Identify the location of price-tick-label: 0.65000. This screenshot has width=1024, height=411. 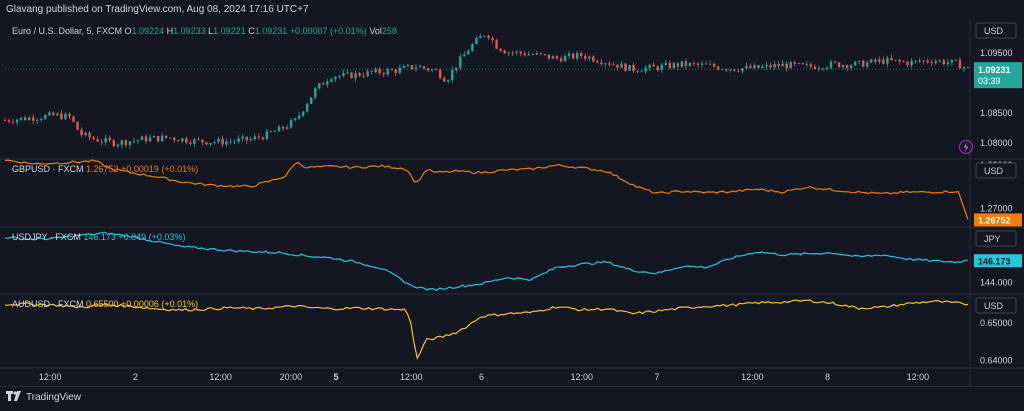
(996, 323).